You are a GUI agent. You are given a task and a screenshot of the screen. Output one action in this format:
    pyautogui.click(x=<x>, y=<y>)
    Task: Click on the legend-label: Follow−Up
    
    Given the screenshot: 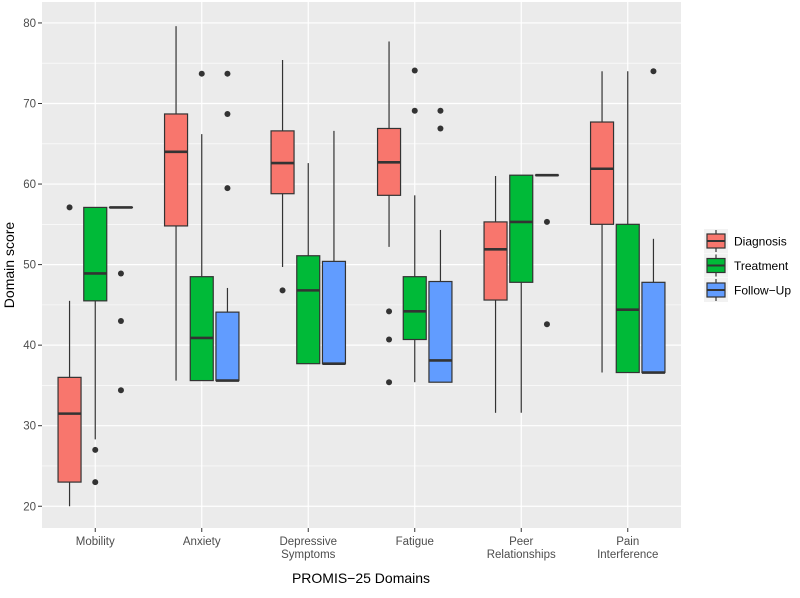 What is the action you would take?
    pyautogui.click(x=762, y=291)
    